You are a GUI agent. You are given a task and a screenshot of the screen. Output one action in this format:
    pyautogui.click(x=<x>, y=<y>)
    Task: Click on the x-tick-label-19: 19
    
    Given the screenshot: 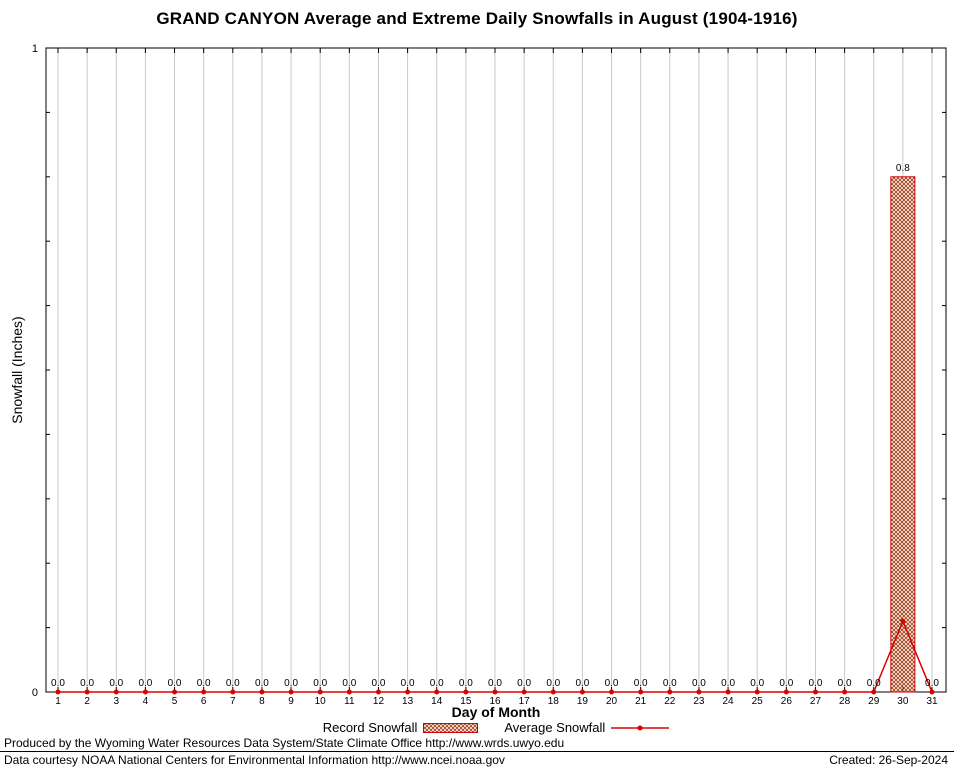 What is the action you would take?
    pyautogui.click(x=583, y=701)
    